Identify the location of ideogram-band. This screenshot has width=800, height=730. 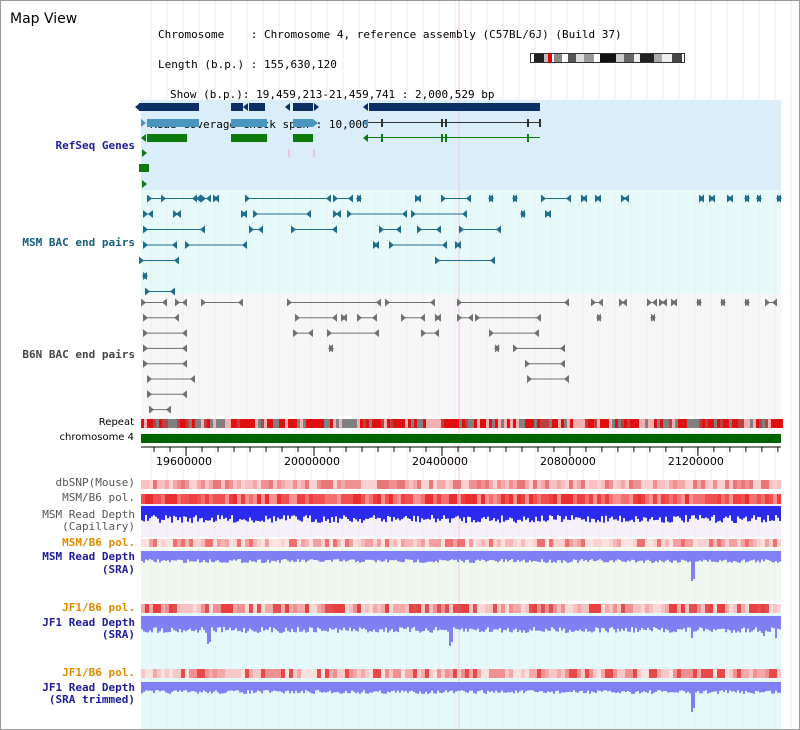
(658, 58).